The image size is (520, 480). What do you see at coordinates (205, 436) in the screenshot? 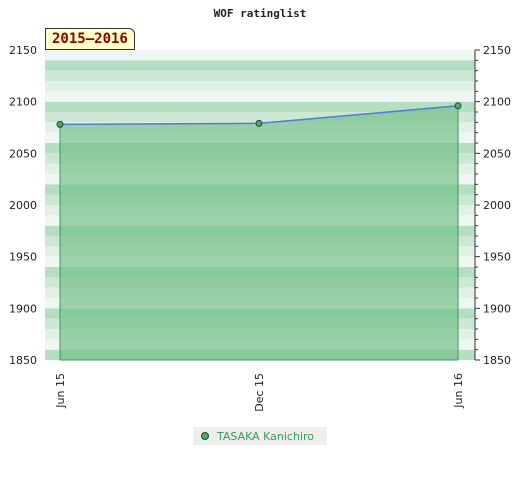
I see `legend-marker-icon` at bounding box center [205, 436].